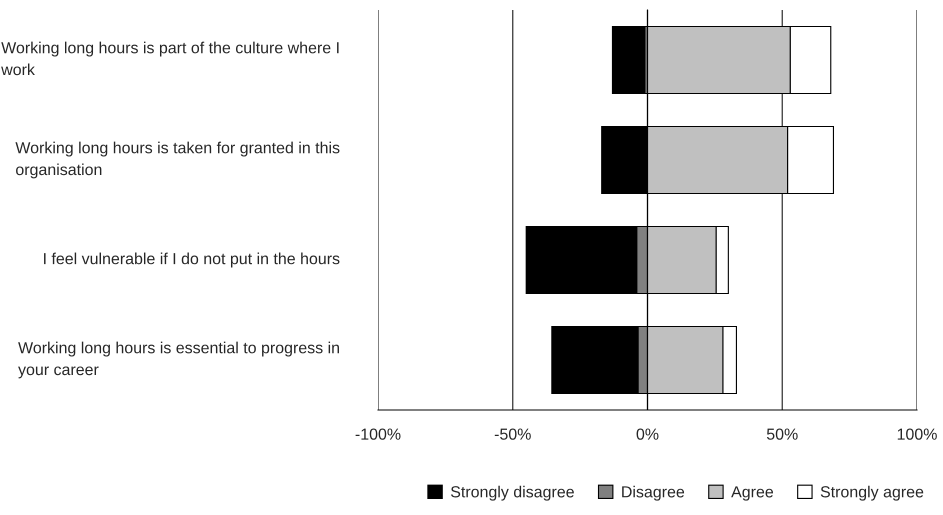 The image size is (943, 515). Describe the element at coordinates (752, 493) in the screenshot. I see `legend-label: Agree` at that location.